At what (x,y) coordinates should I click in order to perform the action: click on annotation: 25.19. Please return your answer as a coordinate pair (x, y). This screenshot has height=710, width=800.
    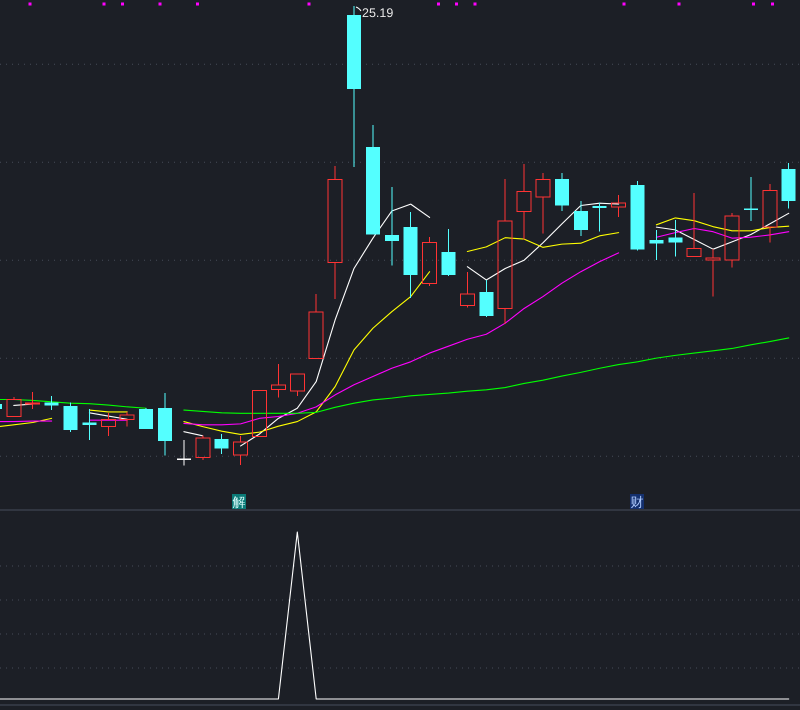
    Looking at the image, I should click on (378, 13).